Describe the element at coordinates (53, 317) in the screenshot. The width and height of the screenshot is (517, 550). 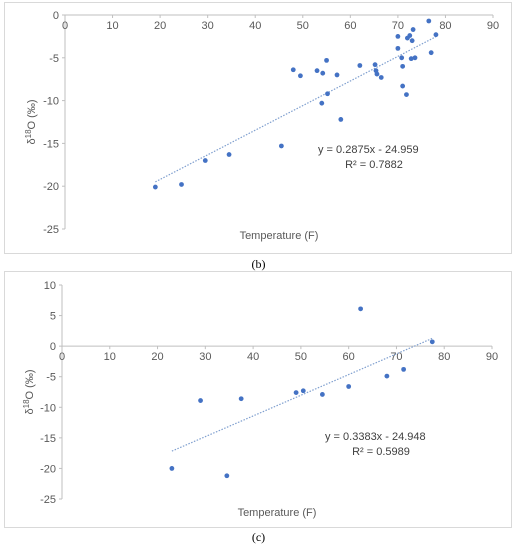
I see `y-tick-label: 5` at that location.